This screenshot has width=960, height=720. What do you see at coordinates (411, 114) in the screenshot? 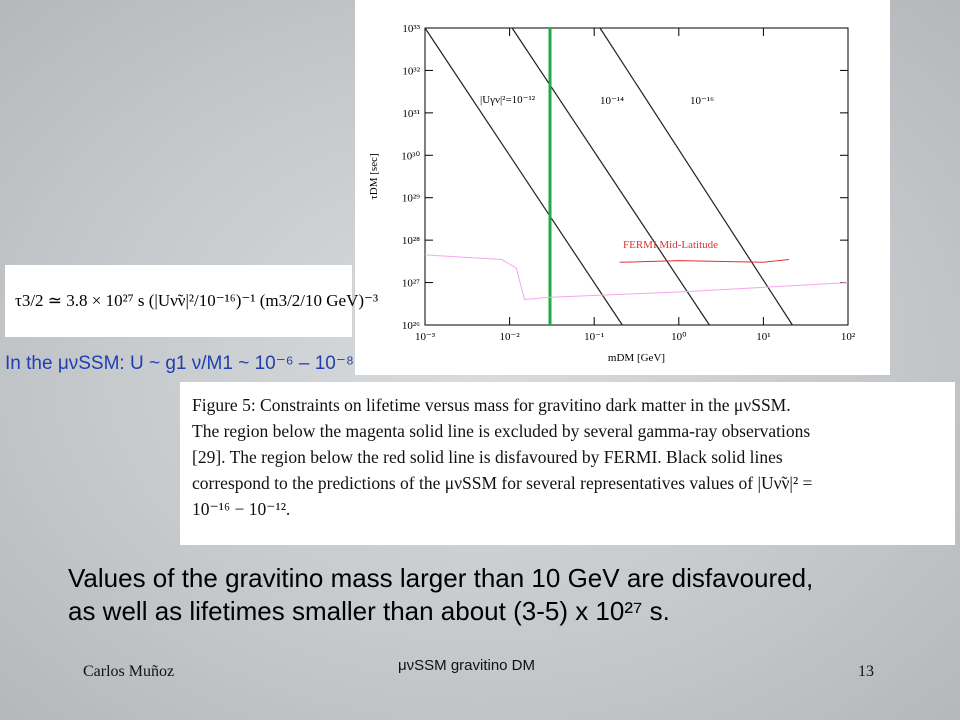
I see `y-tick-label: 10³¹` at bounding box center [411, 114].